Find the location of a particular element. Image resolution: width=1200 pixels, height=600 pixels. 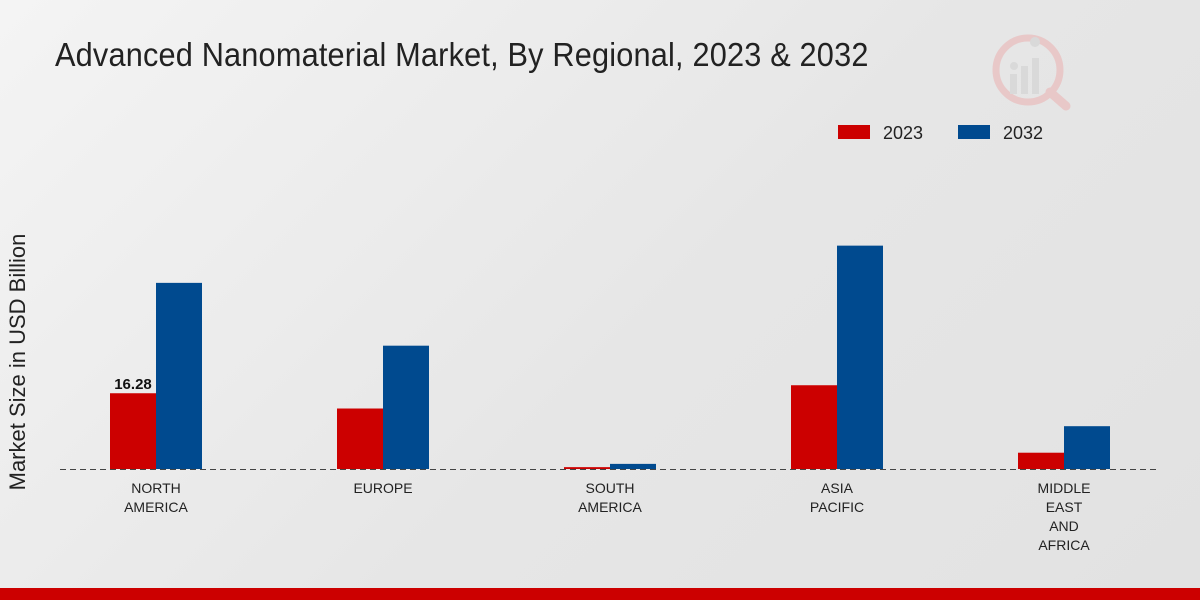

x-tick-label-4-1: EAST is located at coordinates (1064, 507).